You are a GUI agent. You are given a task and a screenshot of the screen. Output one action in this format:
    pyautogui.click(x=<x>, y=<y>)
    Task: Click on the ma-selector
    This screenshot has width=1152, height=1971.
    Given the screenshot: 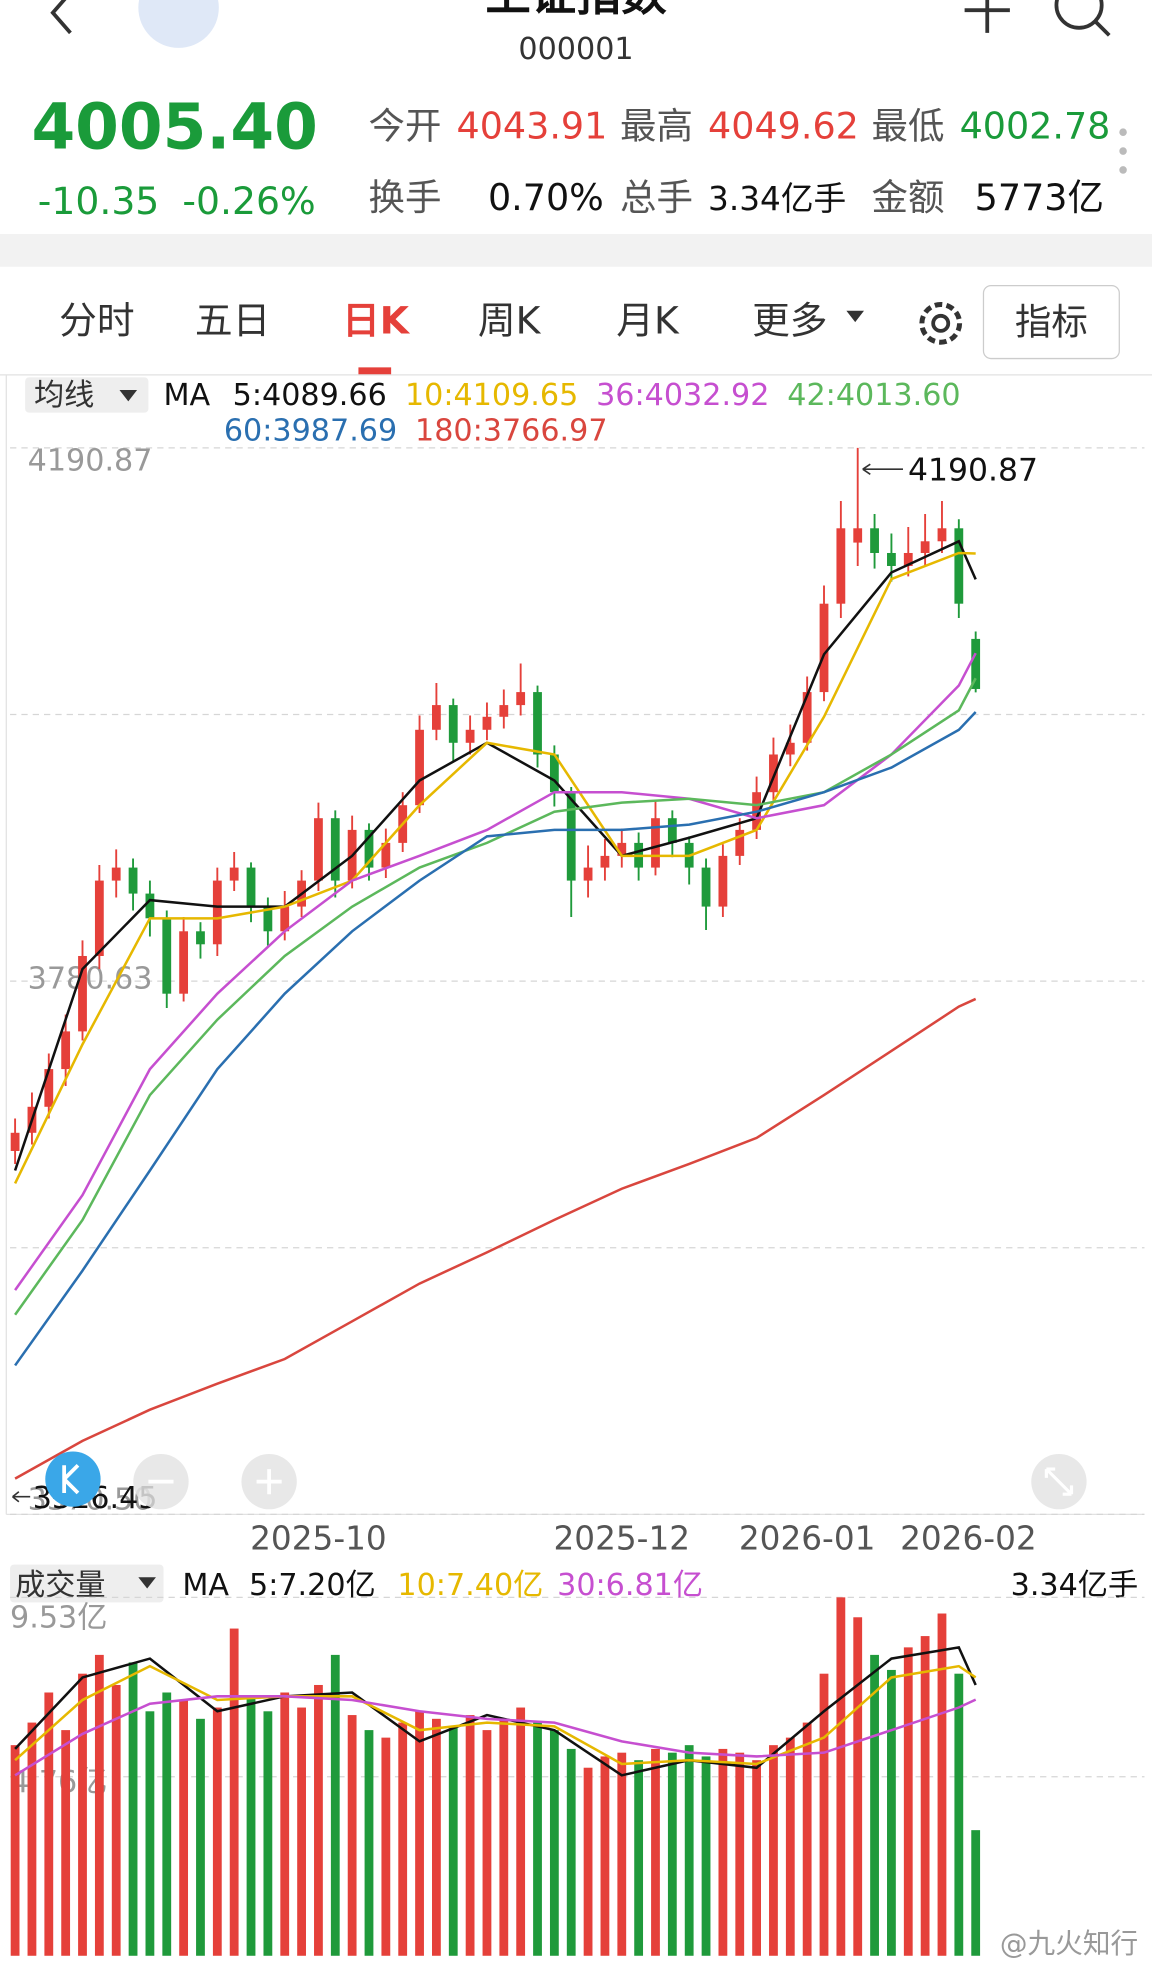 What is the action you would take?
    pyautogui.click(x=87, y=395)
    